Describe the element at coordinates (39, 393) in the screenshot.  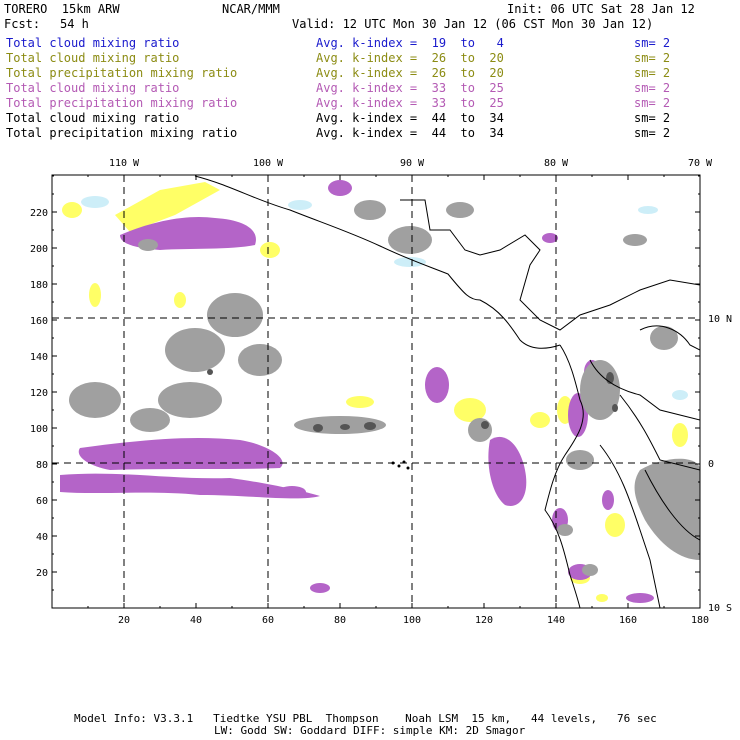
I see `y-tick-label: 120` at that location.